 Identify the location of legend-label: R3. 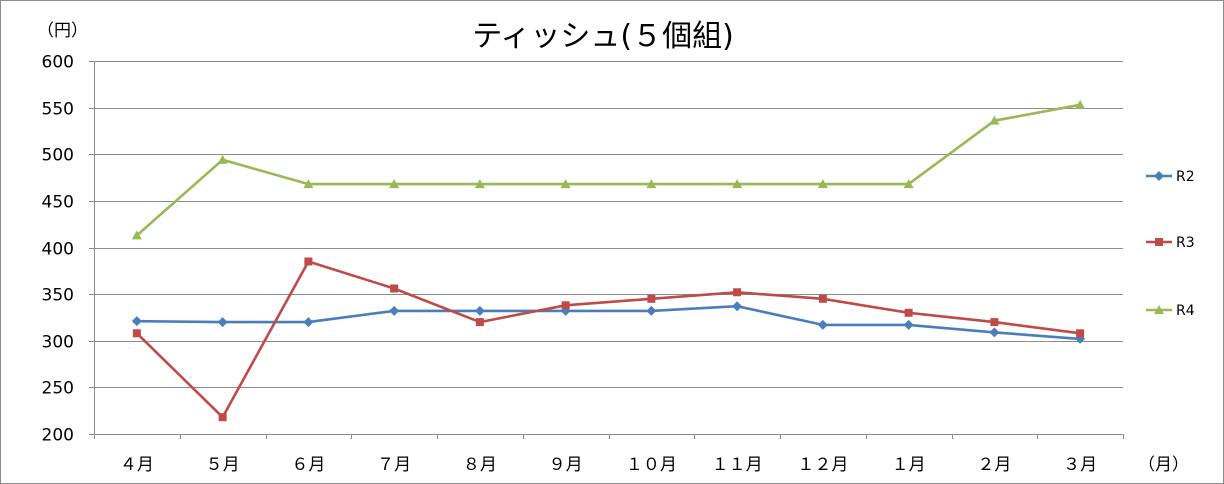
(1185, 243).